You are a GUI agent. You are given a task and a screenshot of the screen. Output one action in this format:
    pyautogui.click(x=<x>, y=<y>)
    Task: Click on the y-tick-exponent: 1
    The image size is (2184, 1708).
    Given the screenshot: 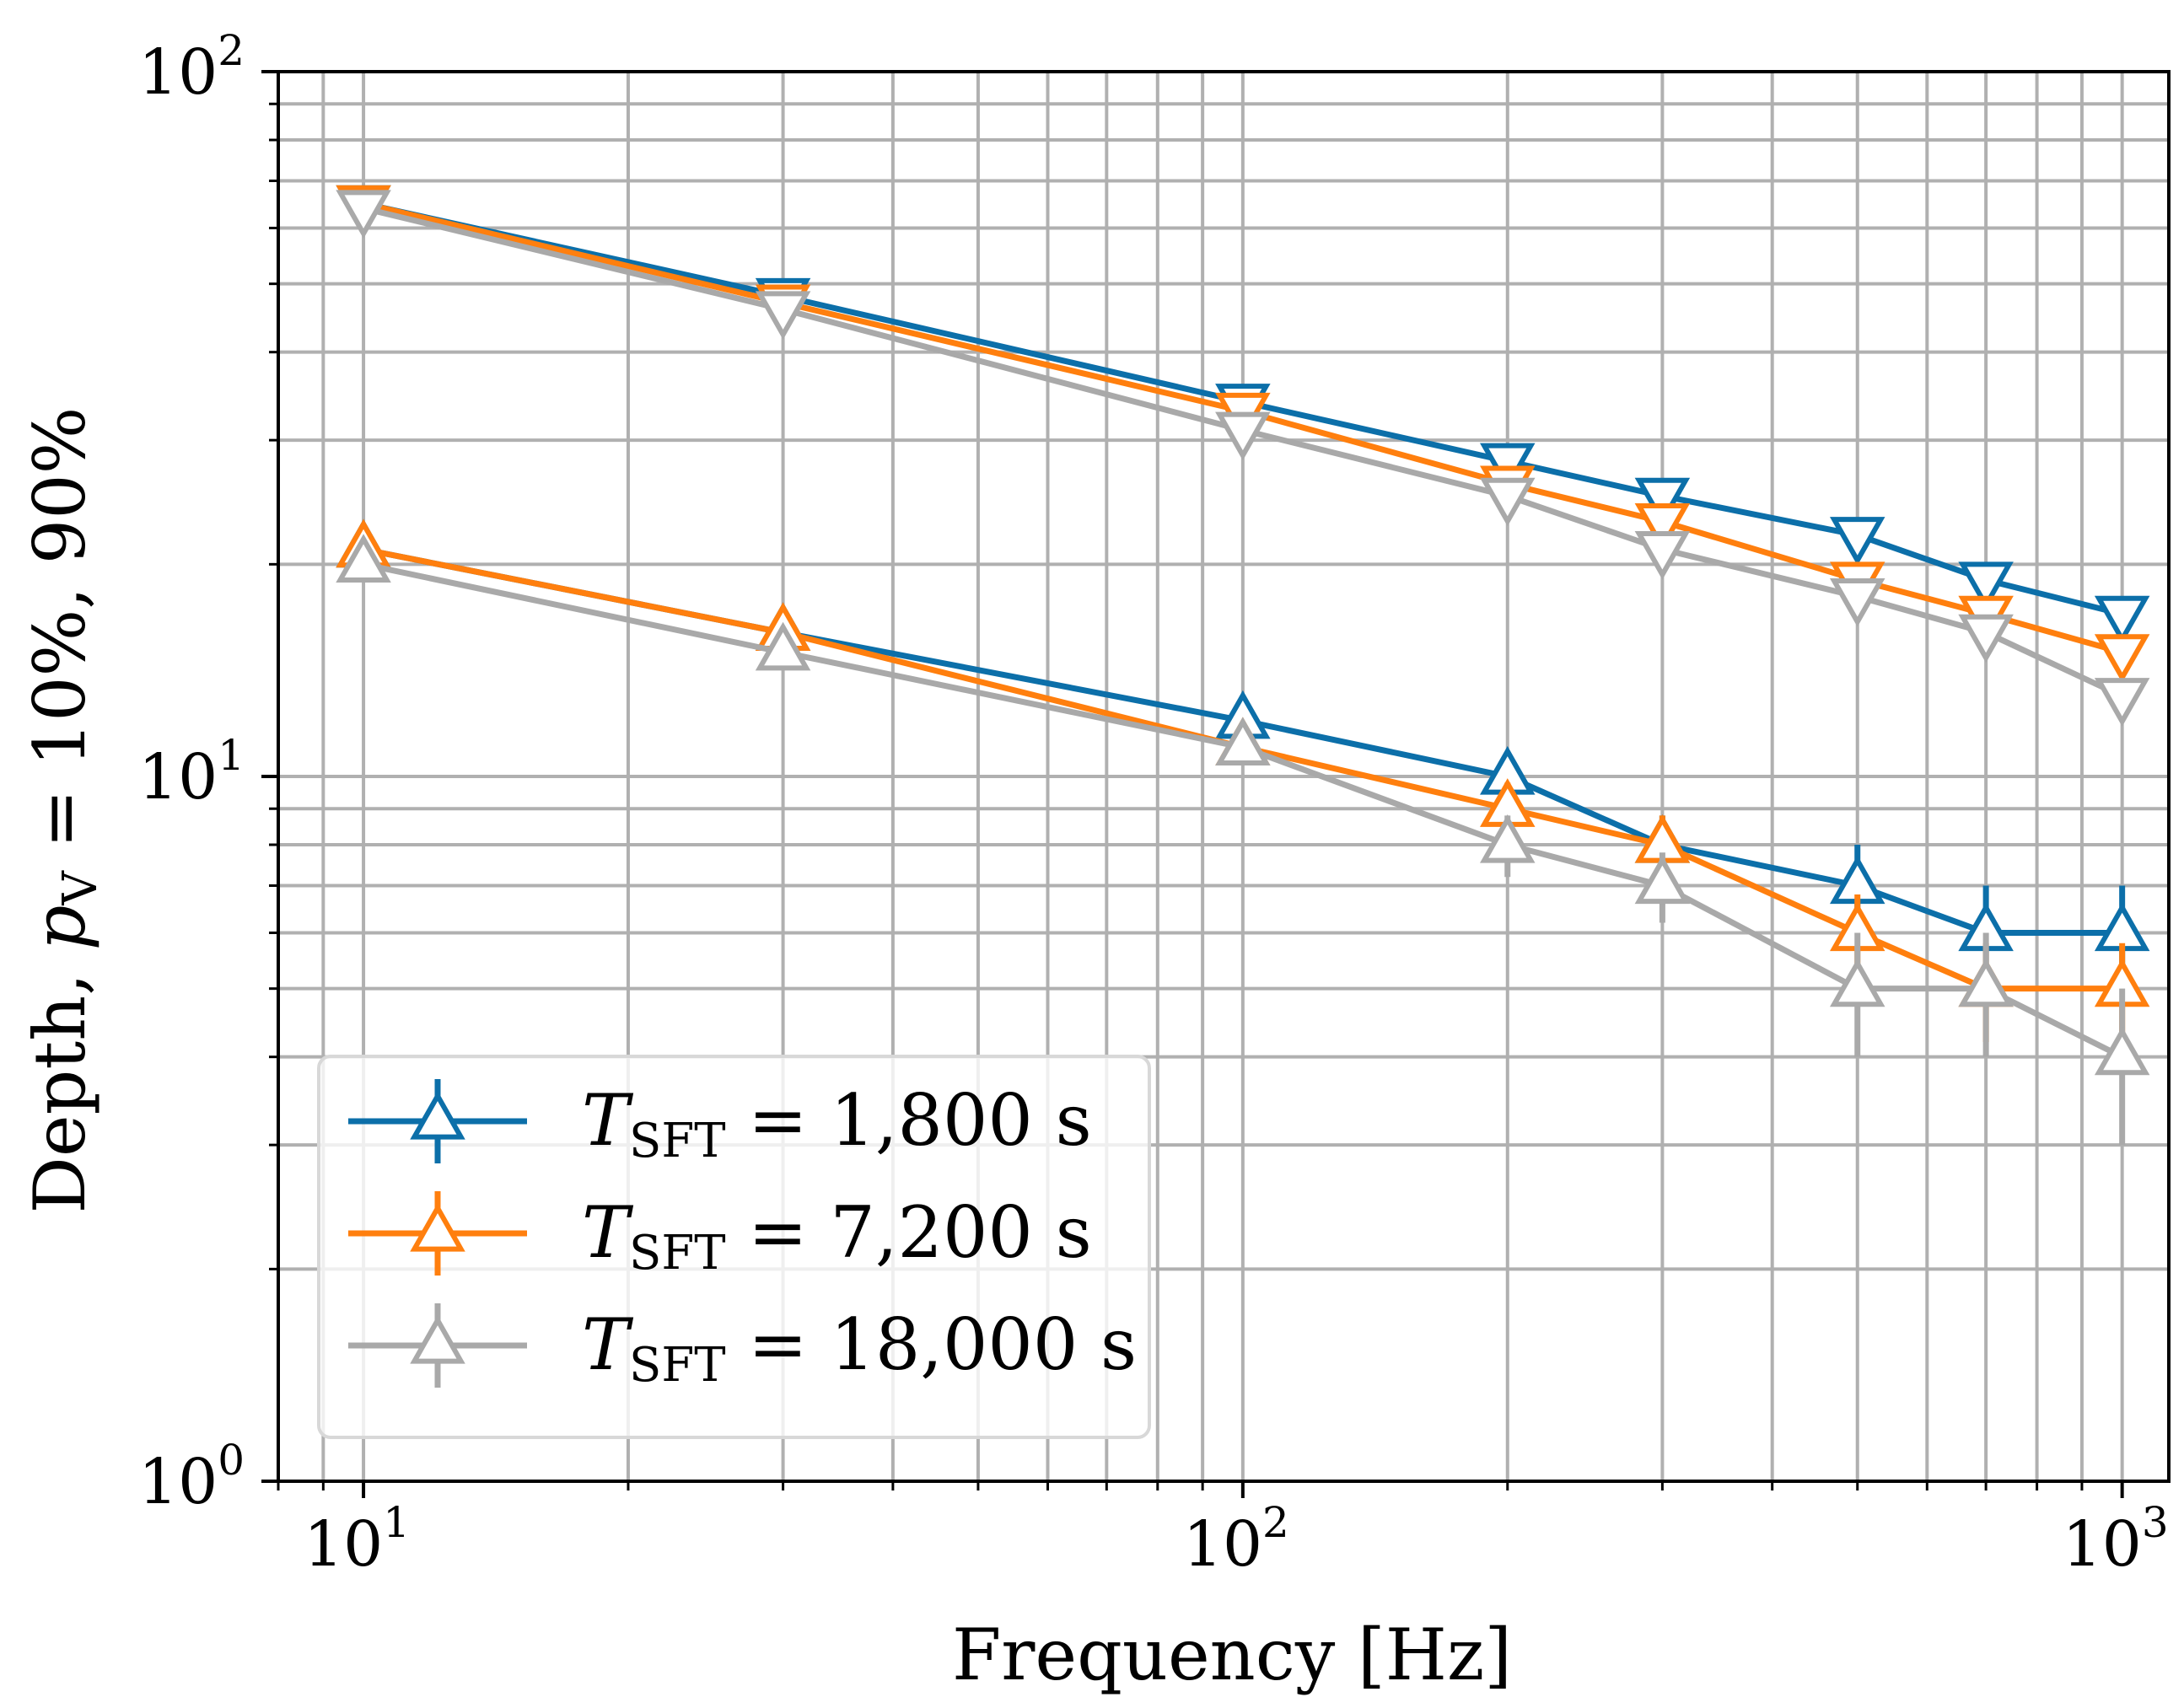 What is the action you would take?
    pyautogui.click(x=231, y=756)
    